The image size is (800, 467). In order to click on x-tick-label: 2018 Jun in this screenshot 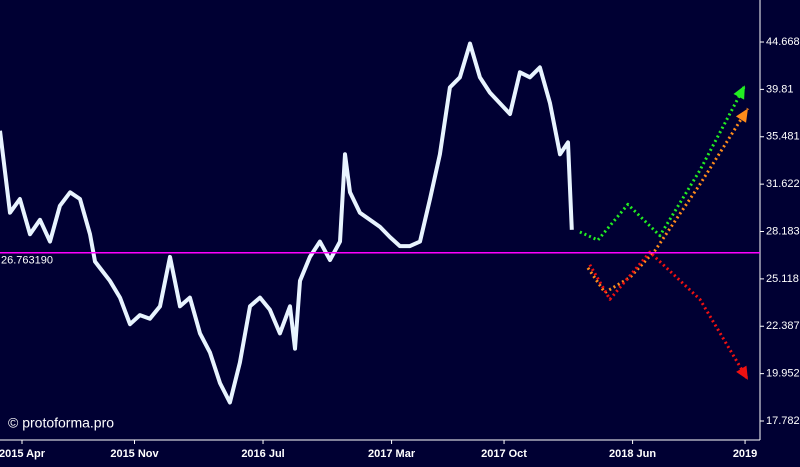, I will do `click(632, 454)`.